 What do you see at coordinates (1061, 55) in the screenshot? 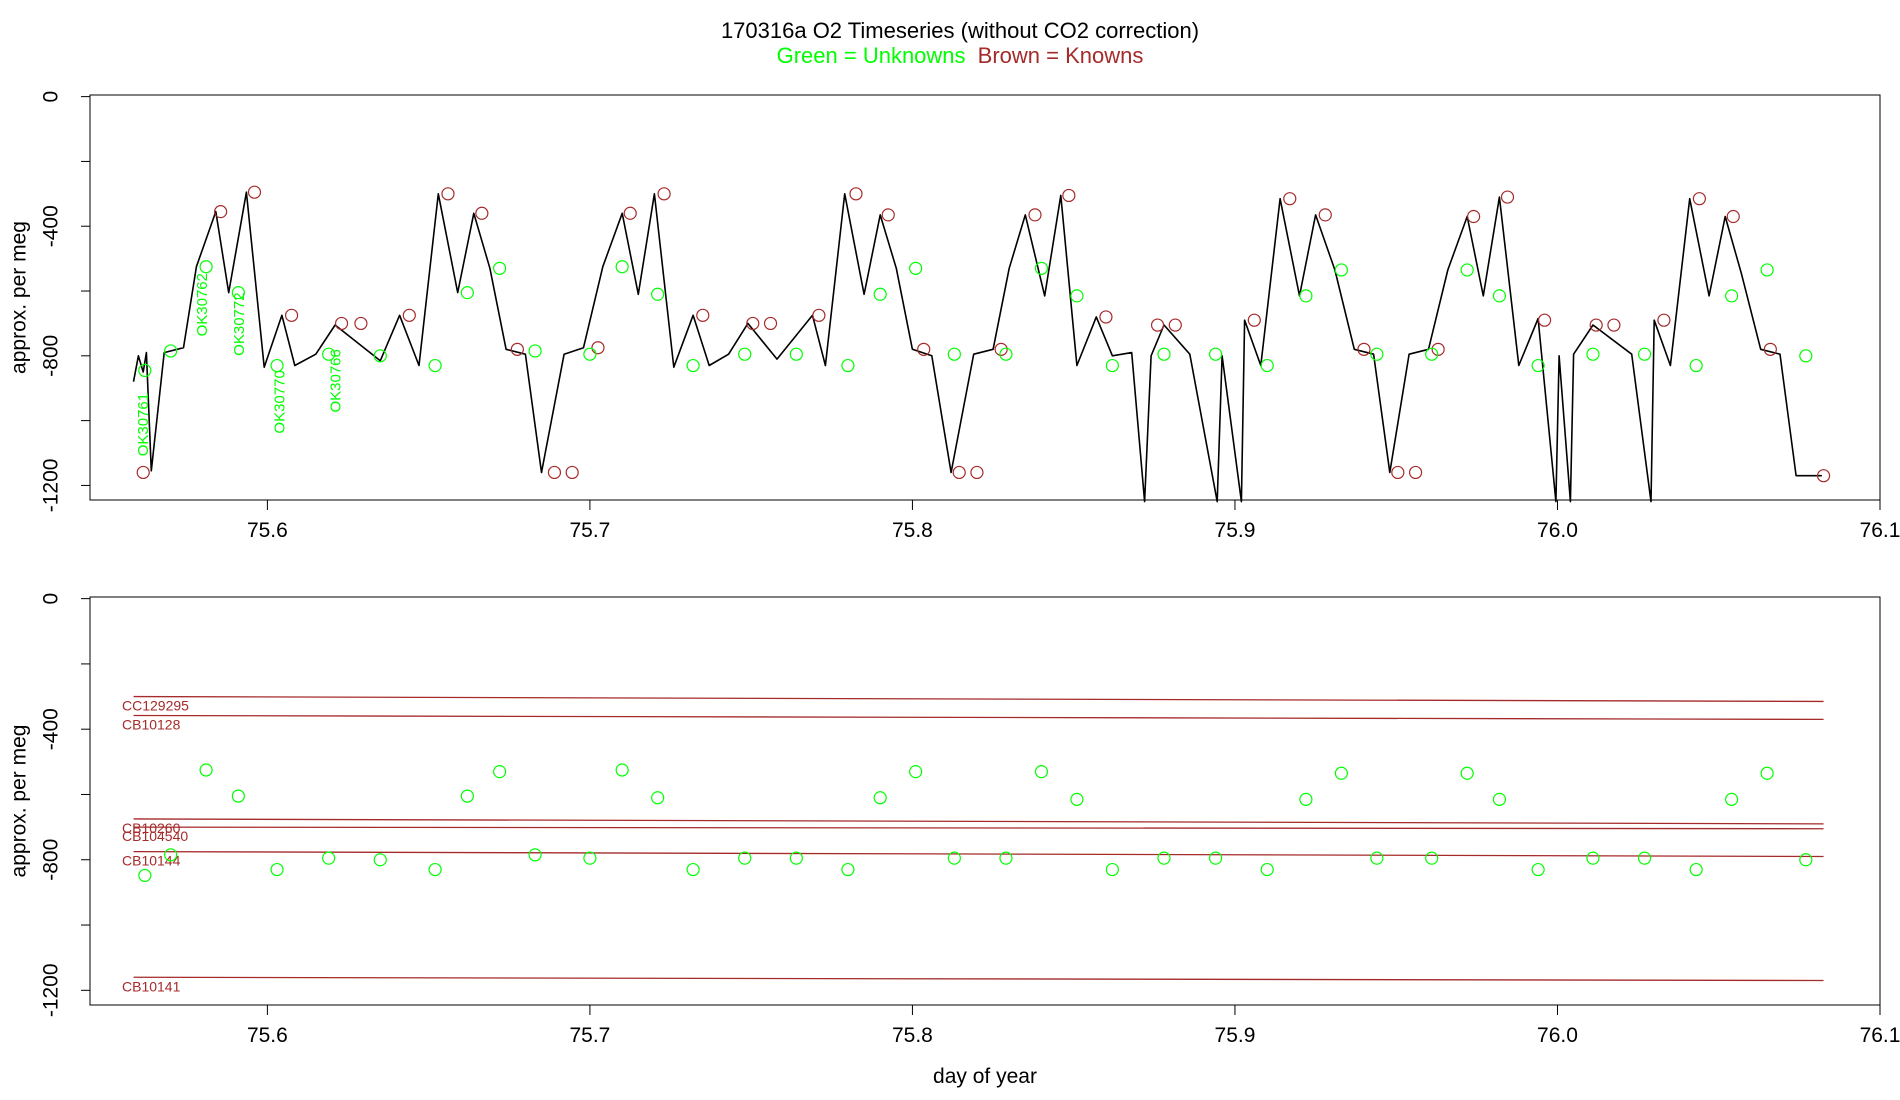
I see `legend-knowns: Brown = Knowns` at bounding box center [1061, 55].